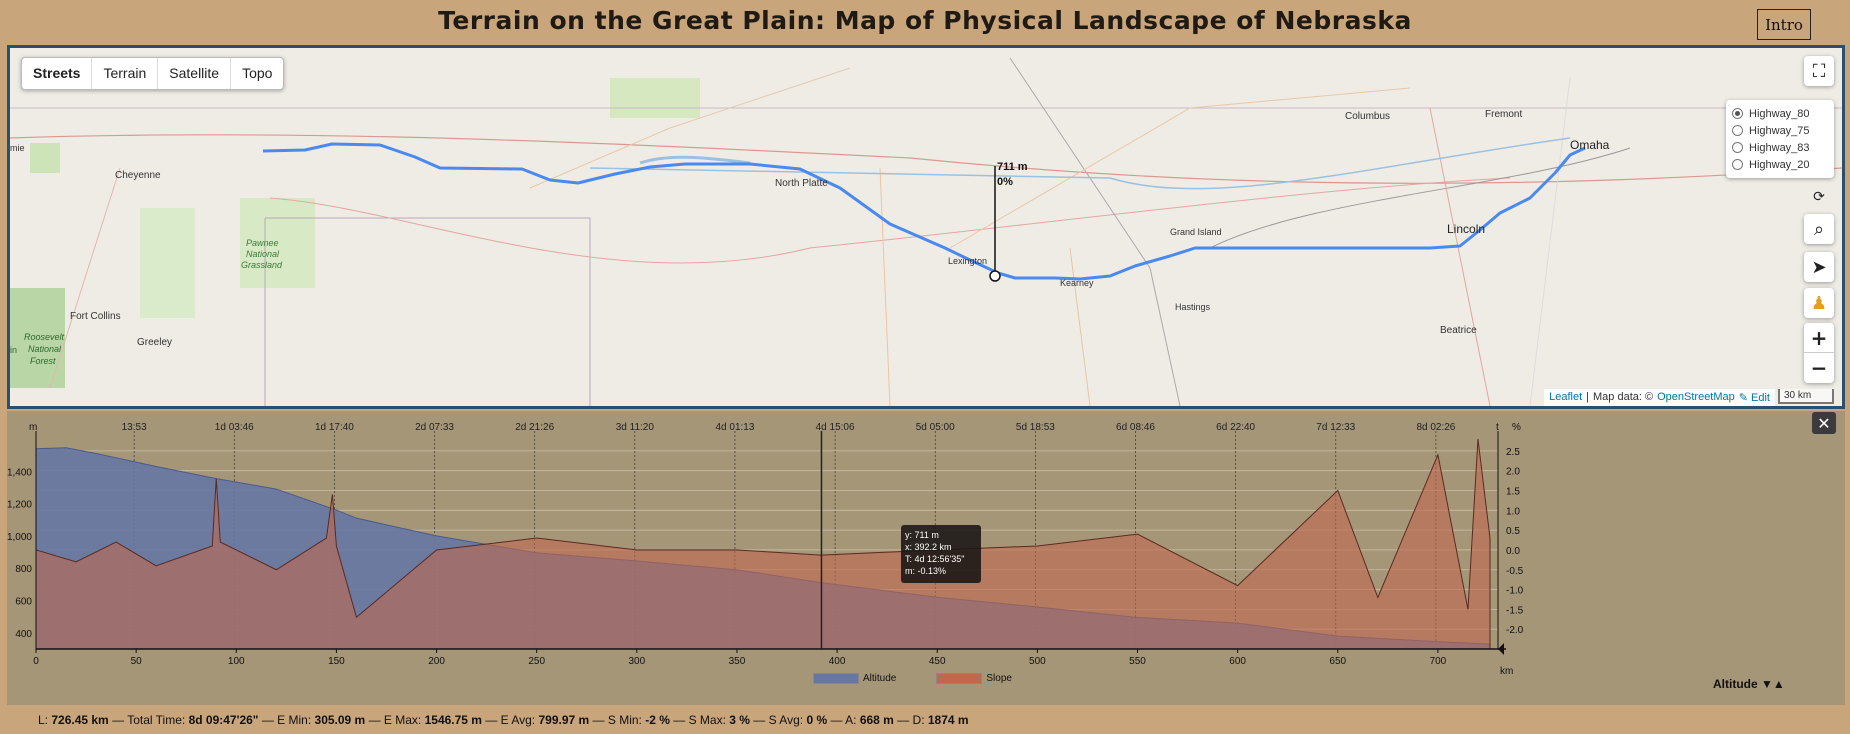 The image size is (1850, 734). Describe the element at coordinates (1035, 427) in the screenshot. I see `time-tick-label: 5d 18:53` at that location.